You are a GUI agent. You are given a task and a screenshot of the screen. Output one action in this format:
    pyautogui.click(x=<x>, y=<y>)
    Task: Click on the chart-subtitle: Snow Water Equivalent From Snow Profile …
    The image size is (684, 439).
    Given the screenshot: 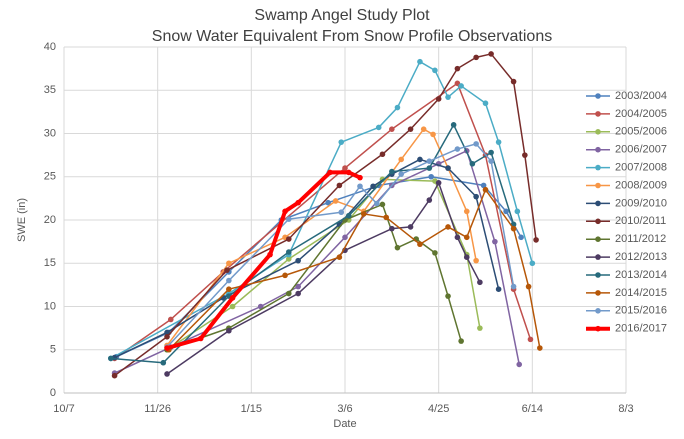 What is the action you would take?
    pyautogui.click(x=352, y=36)
    